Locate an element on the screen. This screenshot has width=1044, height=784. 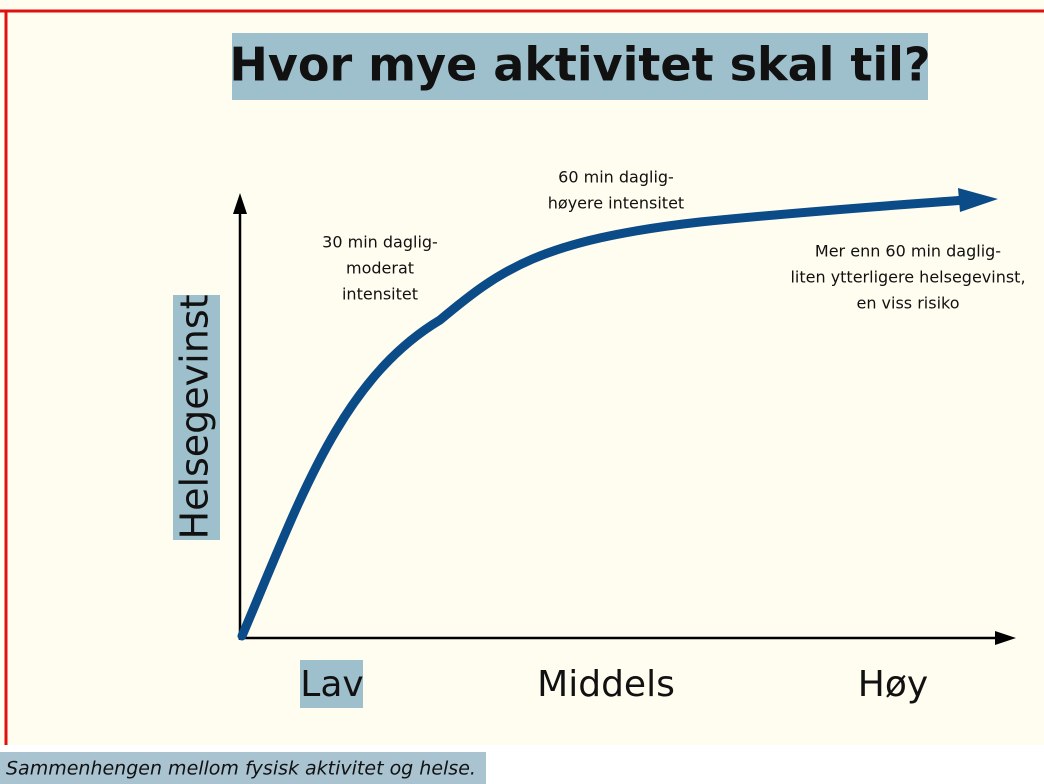
y-arrow is located at coordinates (240, 203).